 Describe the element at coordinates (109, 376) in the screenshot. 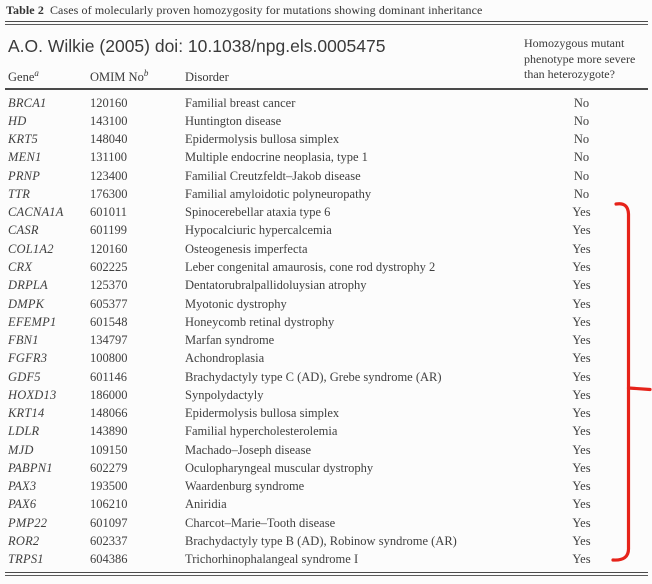

I see `omim-cell: 601146` at that location.